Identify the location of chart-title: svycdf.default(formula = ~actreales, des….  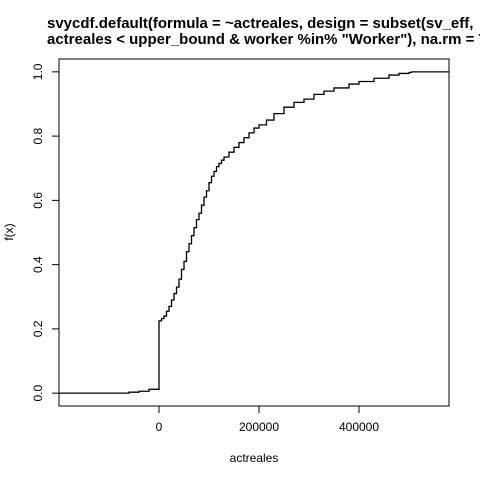
(263, 31).